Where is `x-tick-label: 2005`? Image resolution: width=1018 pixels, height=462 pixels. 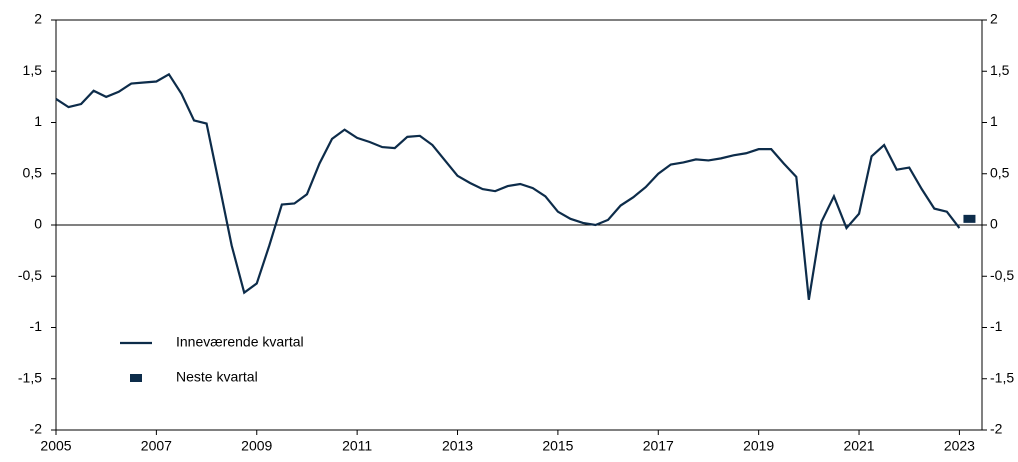
x-tick-label: 2005 is located at coordinates (55, 446).